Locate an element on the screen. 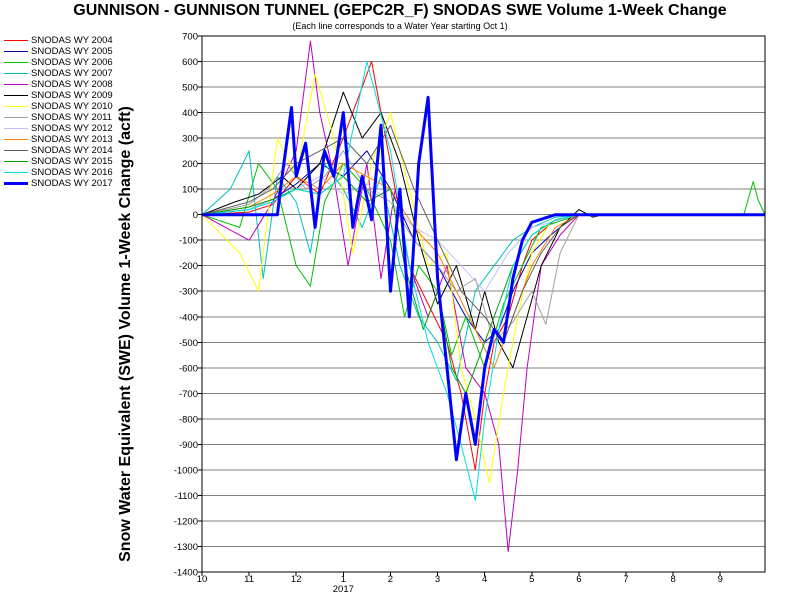 Image resolution: width=800 pixels, height=600 pixels. x-tick-label: 1 is located at coordinates (343, 579).